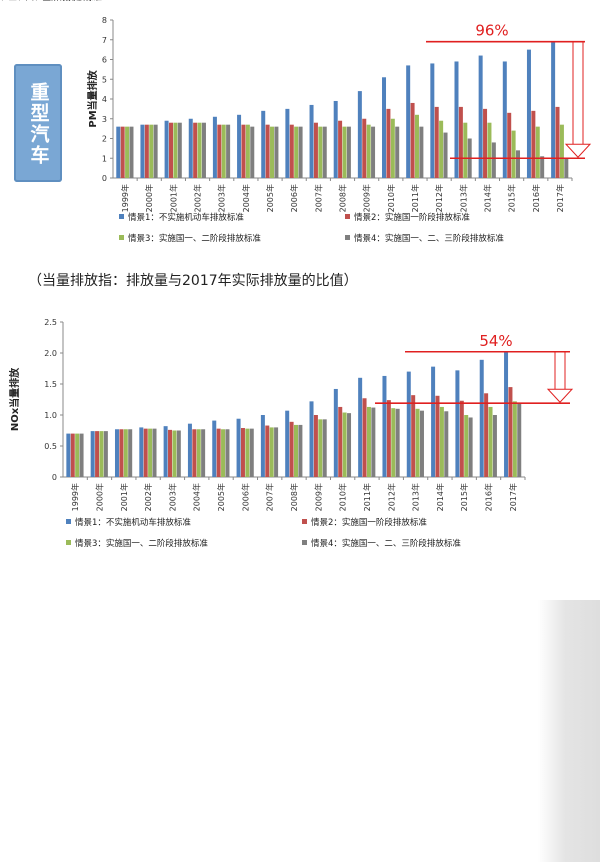 The image size is (600, 862). Describe the element at coordinates (391, 497) in the screenshot. I see `nox-x-tick-label: 2012年` at that location.